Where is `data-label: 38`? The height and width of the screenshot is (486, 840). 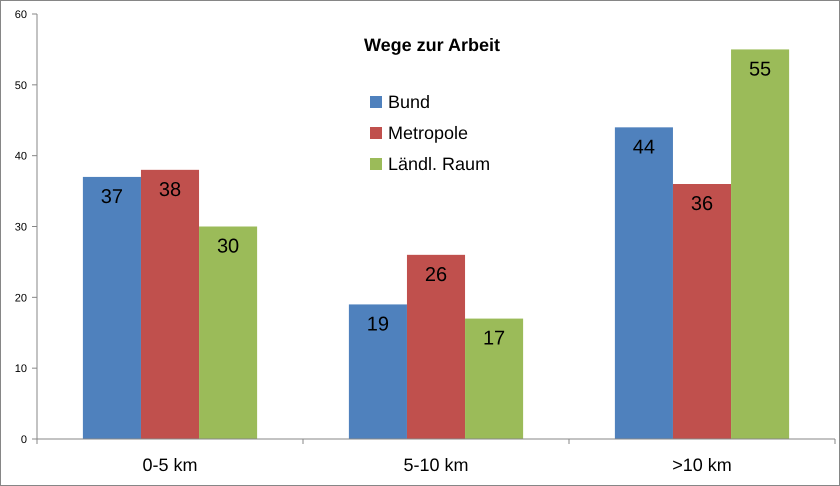
data-label: 38 is located at coordinates (170, 189).